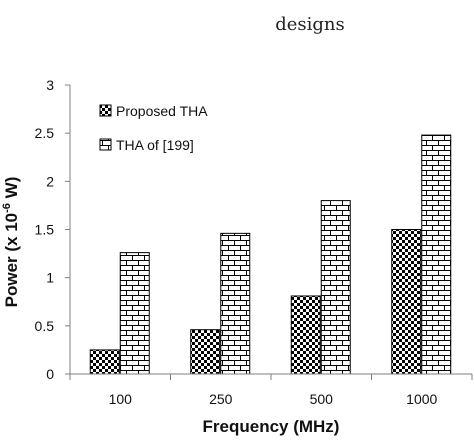 This screenshot has height=440, width=474. What do you see at coordinates (271, 390) in the screenshot?
I see `x-axis: 100 250 500 1000` at bounding box center [271, 390].